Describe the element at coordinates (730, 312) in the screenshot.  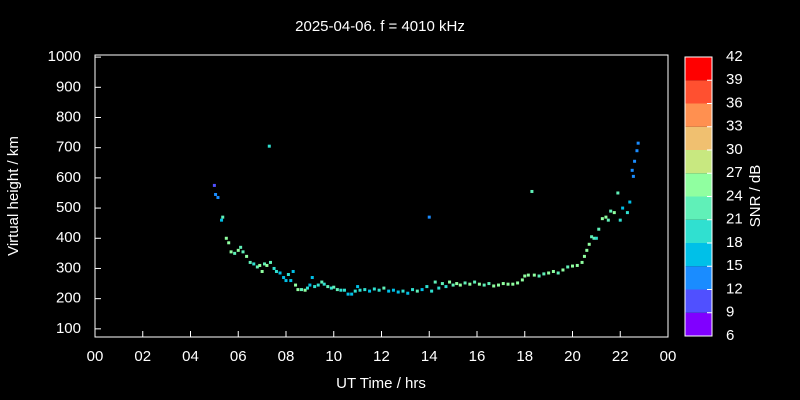
I see `colorbar-tick-label: 9` at that location.